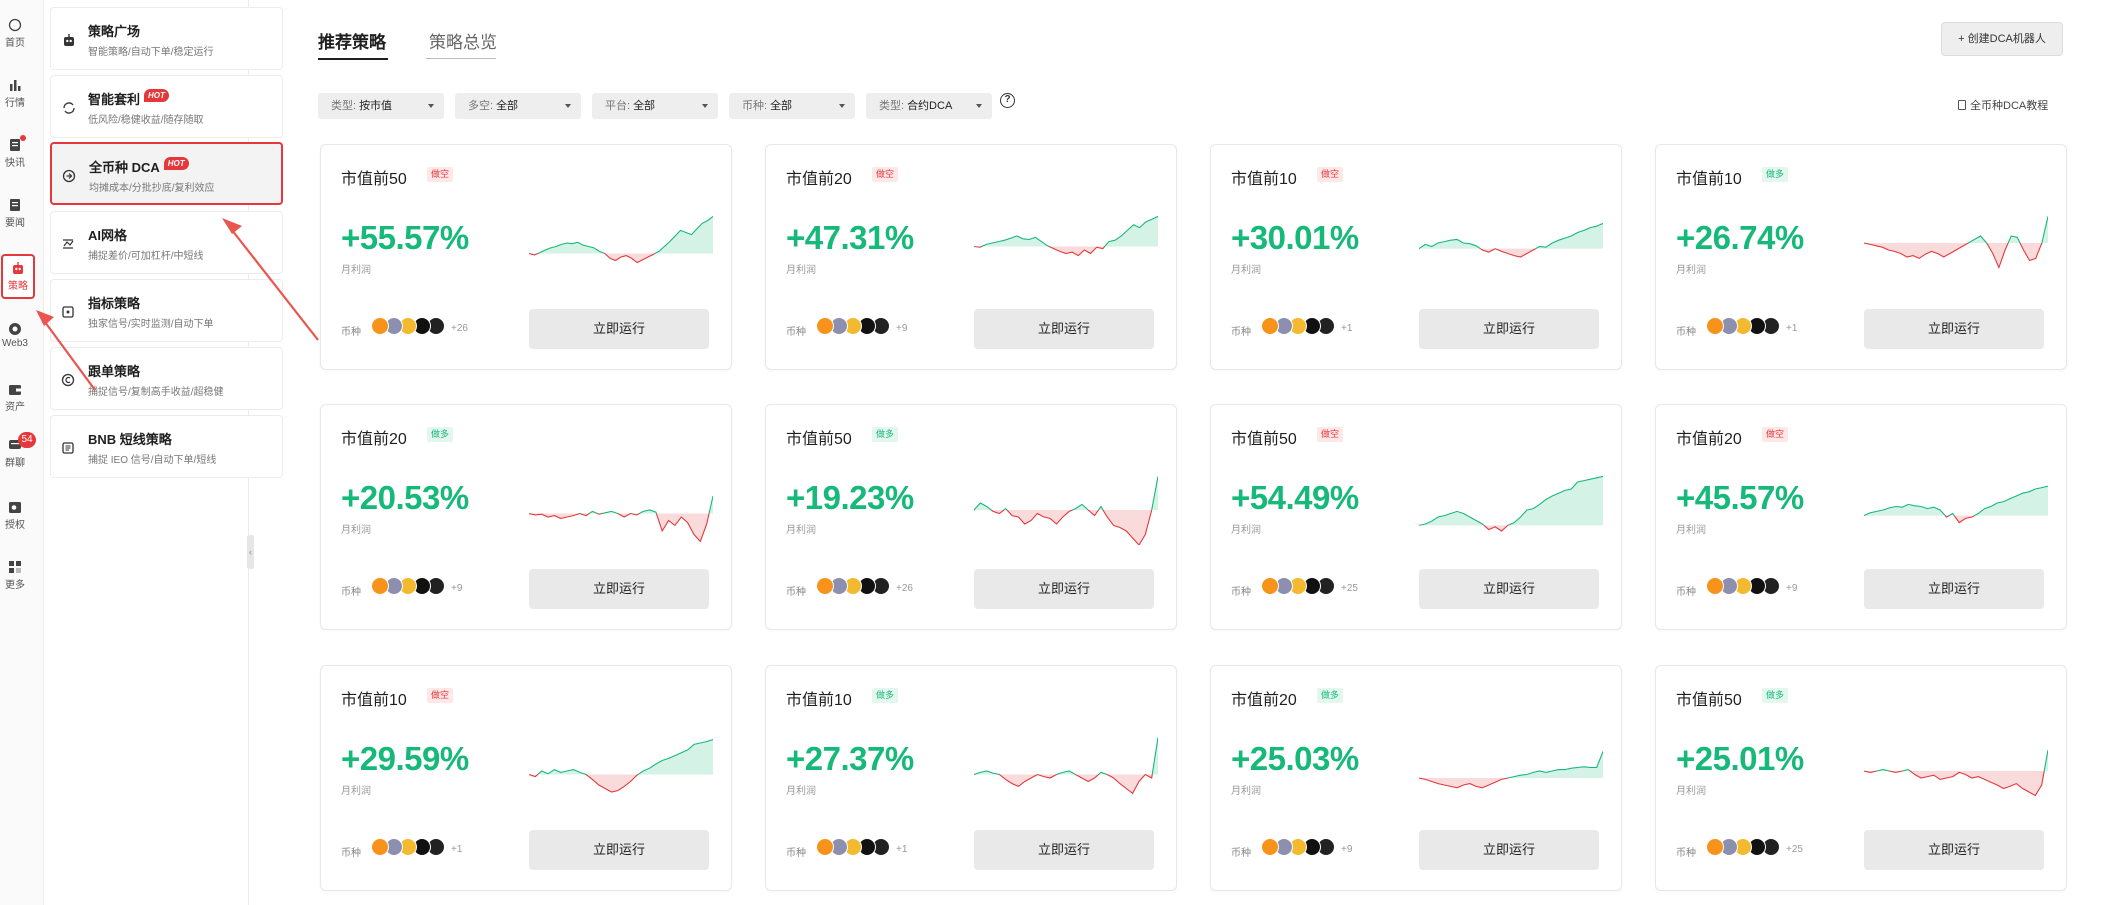 This screenshot has width=2107, height=905. I want to click on strategy-card: 市值前10 做空 +29.59% 月利润 币种 +1 立即运行, so click(526, 778).